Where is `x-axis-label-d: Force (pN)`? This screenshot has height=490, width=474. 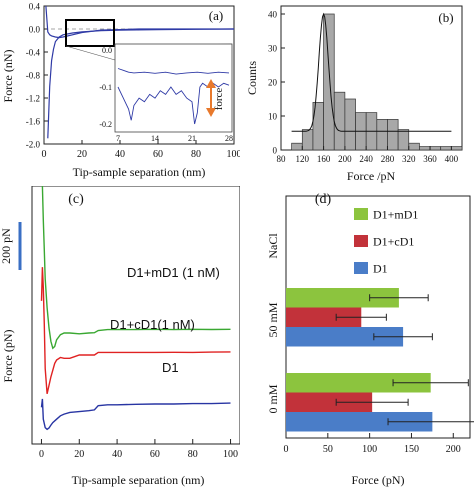 x-axis-label-d: Force (pN) is located at coordinates (378, 480).